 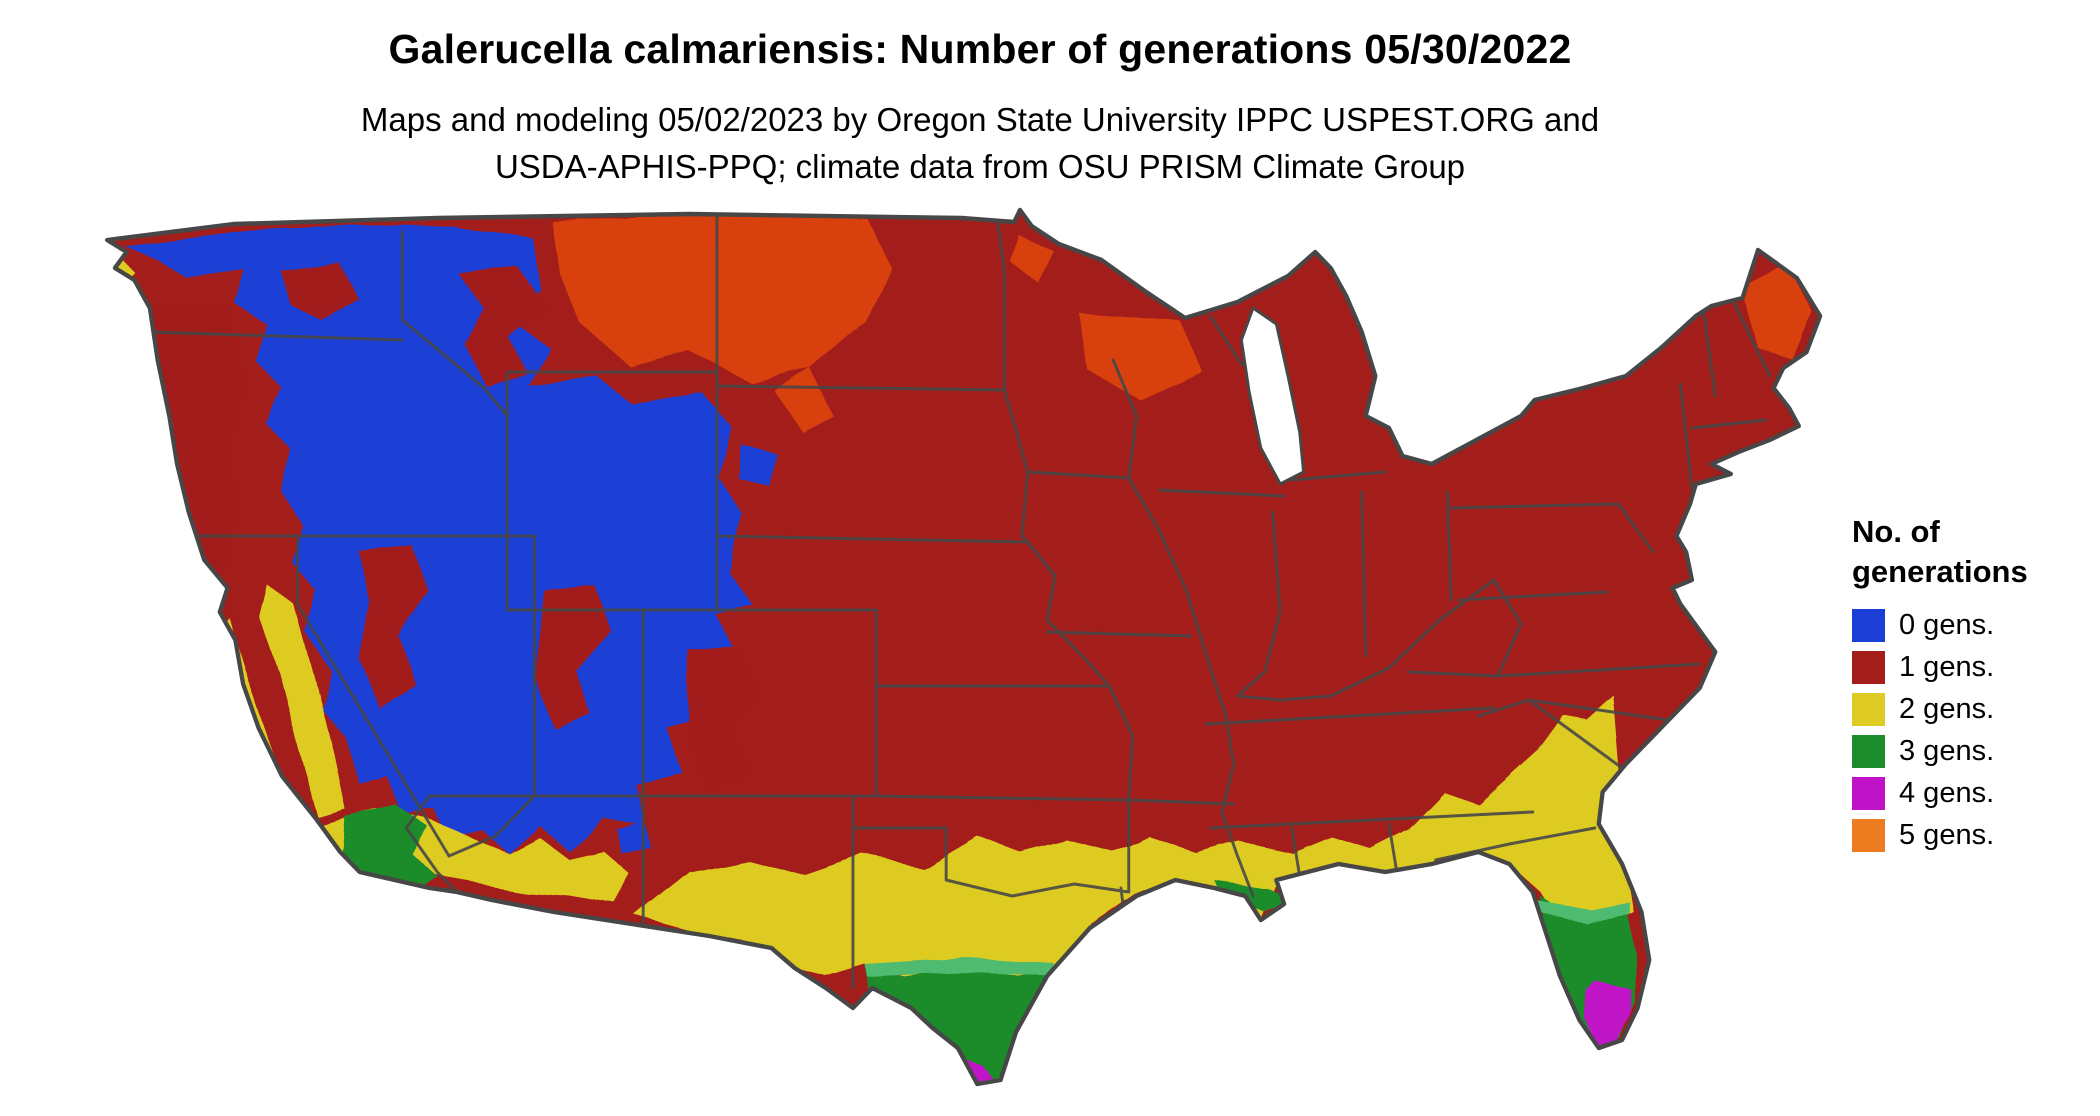 I want to click on legend-item-3-gens: 3 gens., so click(x=1972, y=752).